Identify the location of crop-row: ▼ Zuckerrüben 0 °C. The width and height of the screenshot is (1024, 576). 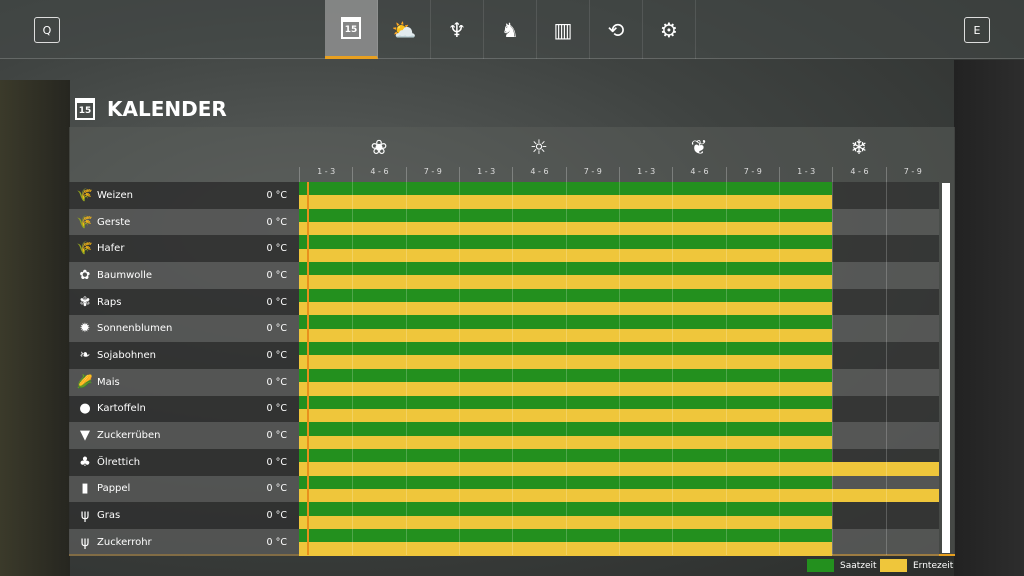
(504, 435).